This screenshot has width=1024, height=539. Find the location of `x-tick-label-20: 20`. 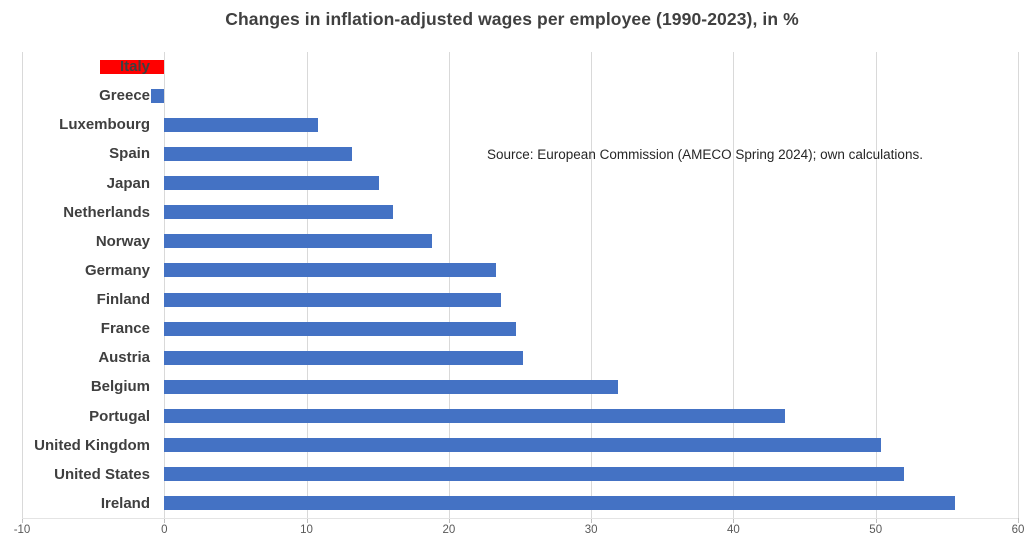

x-tick-label-20: 20 is located at coordinates (449, 530).